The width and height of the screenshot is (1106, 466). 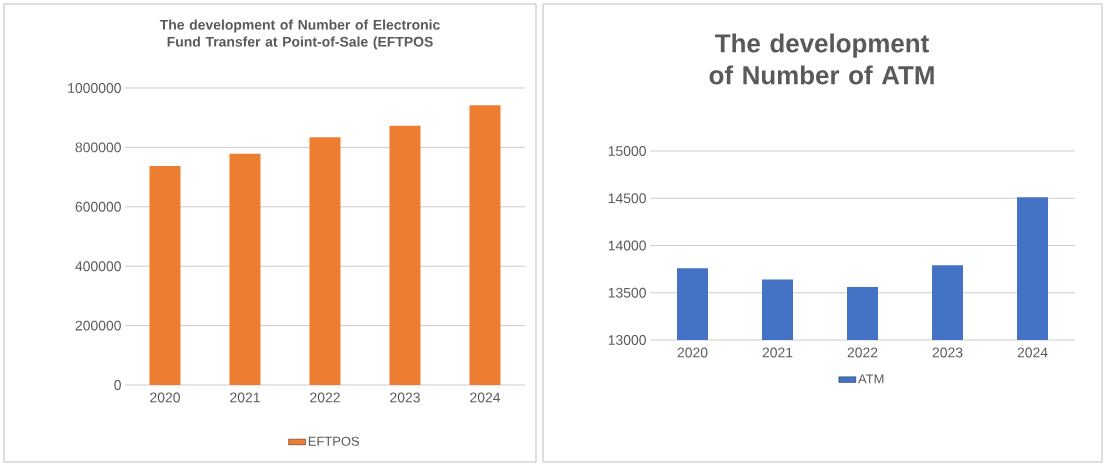 What do you see at coordinates (94, 88) in the screenshot?
I see `y-tick-label: 1000000` at bounding box center [94, 88].